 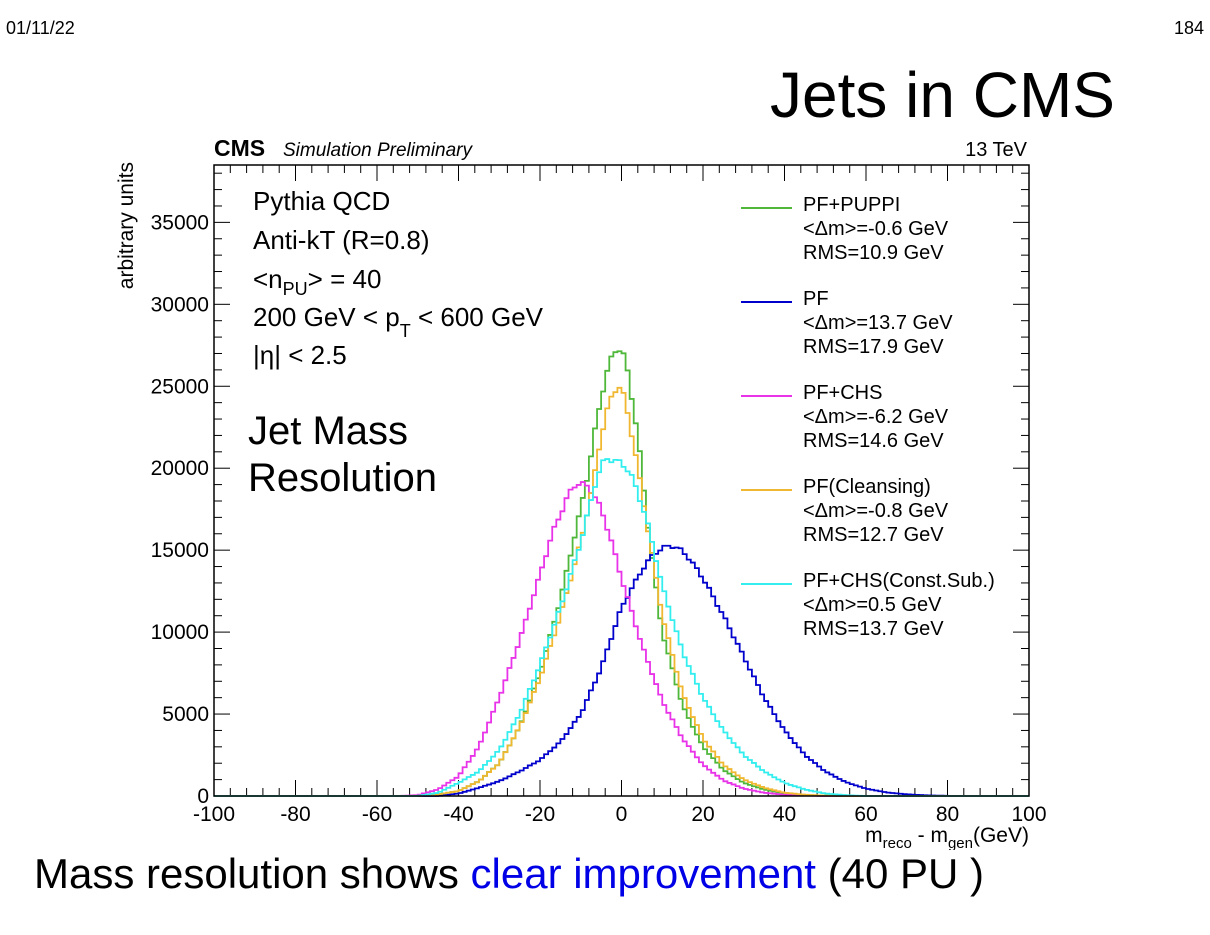 What do you see at coordinates (180, 632) in the screenshot?
I see `y-tick-label: 10000` at bounding box center [180, 632].